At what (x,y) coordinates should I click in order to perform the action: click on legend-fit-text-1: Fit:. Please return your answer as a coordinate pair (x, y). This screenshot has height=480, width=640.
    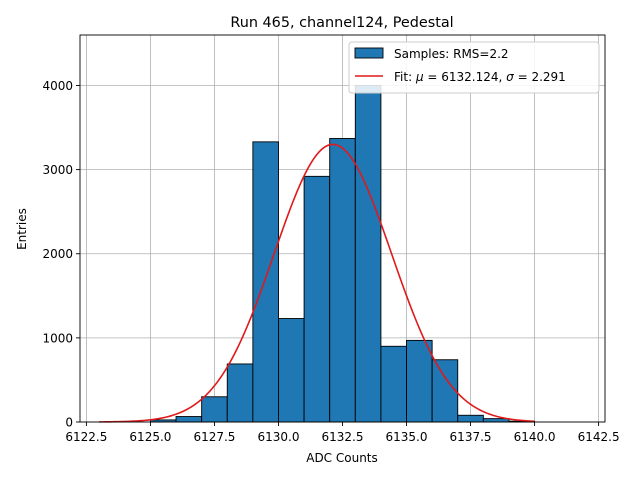
    Looking at the image, I should click on (405, 77).